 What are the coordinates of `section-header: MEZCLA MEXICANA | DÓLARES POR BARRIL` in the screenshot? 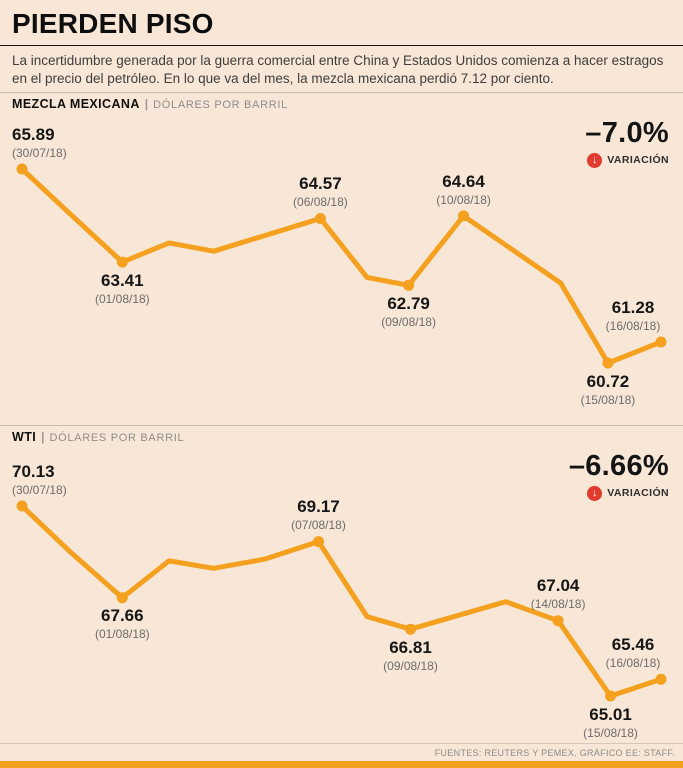 It's located at (341, 103).